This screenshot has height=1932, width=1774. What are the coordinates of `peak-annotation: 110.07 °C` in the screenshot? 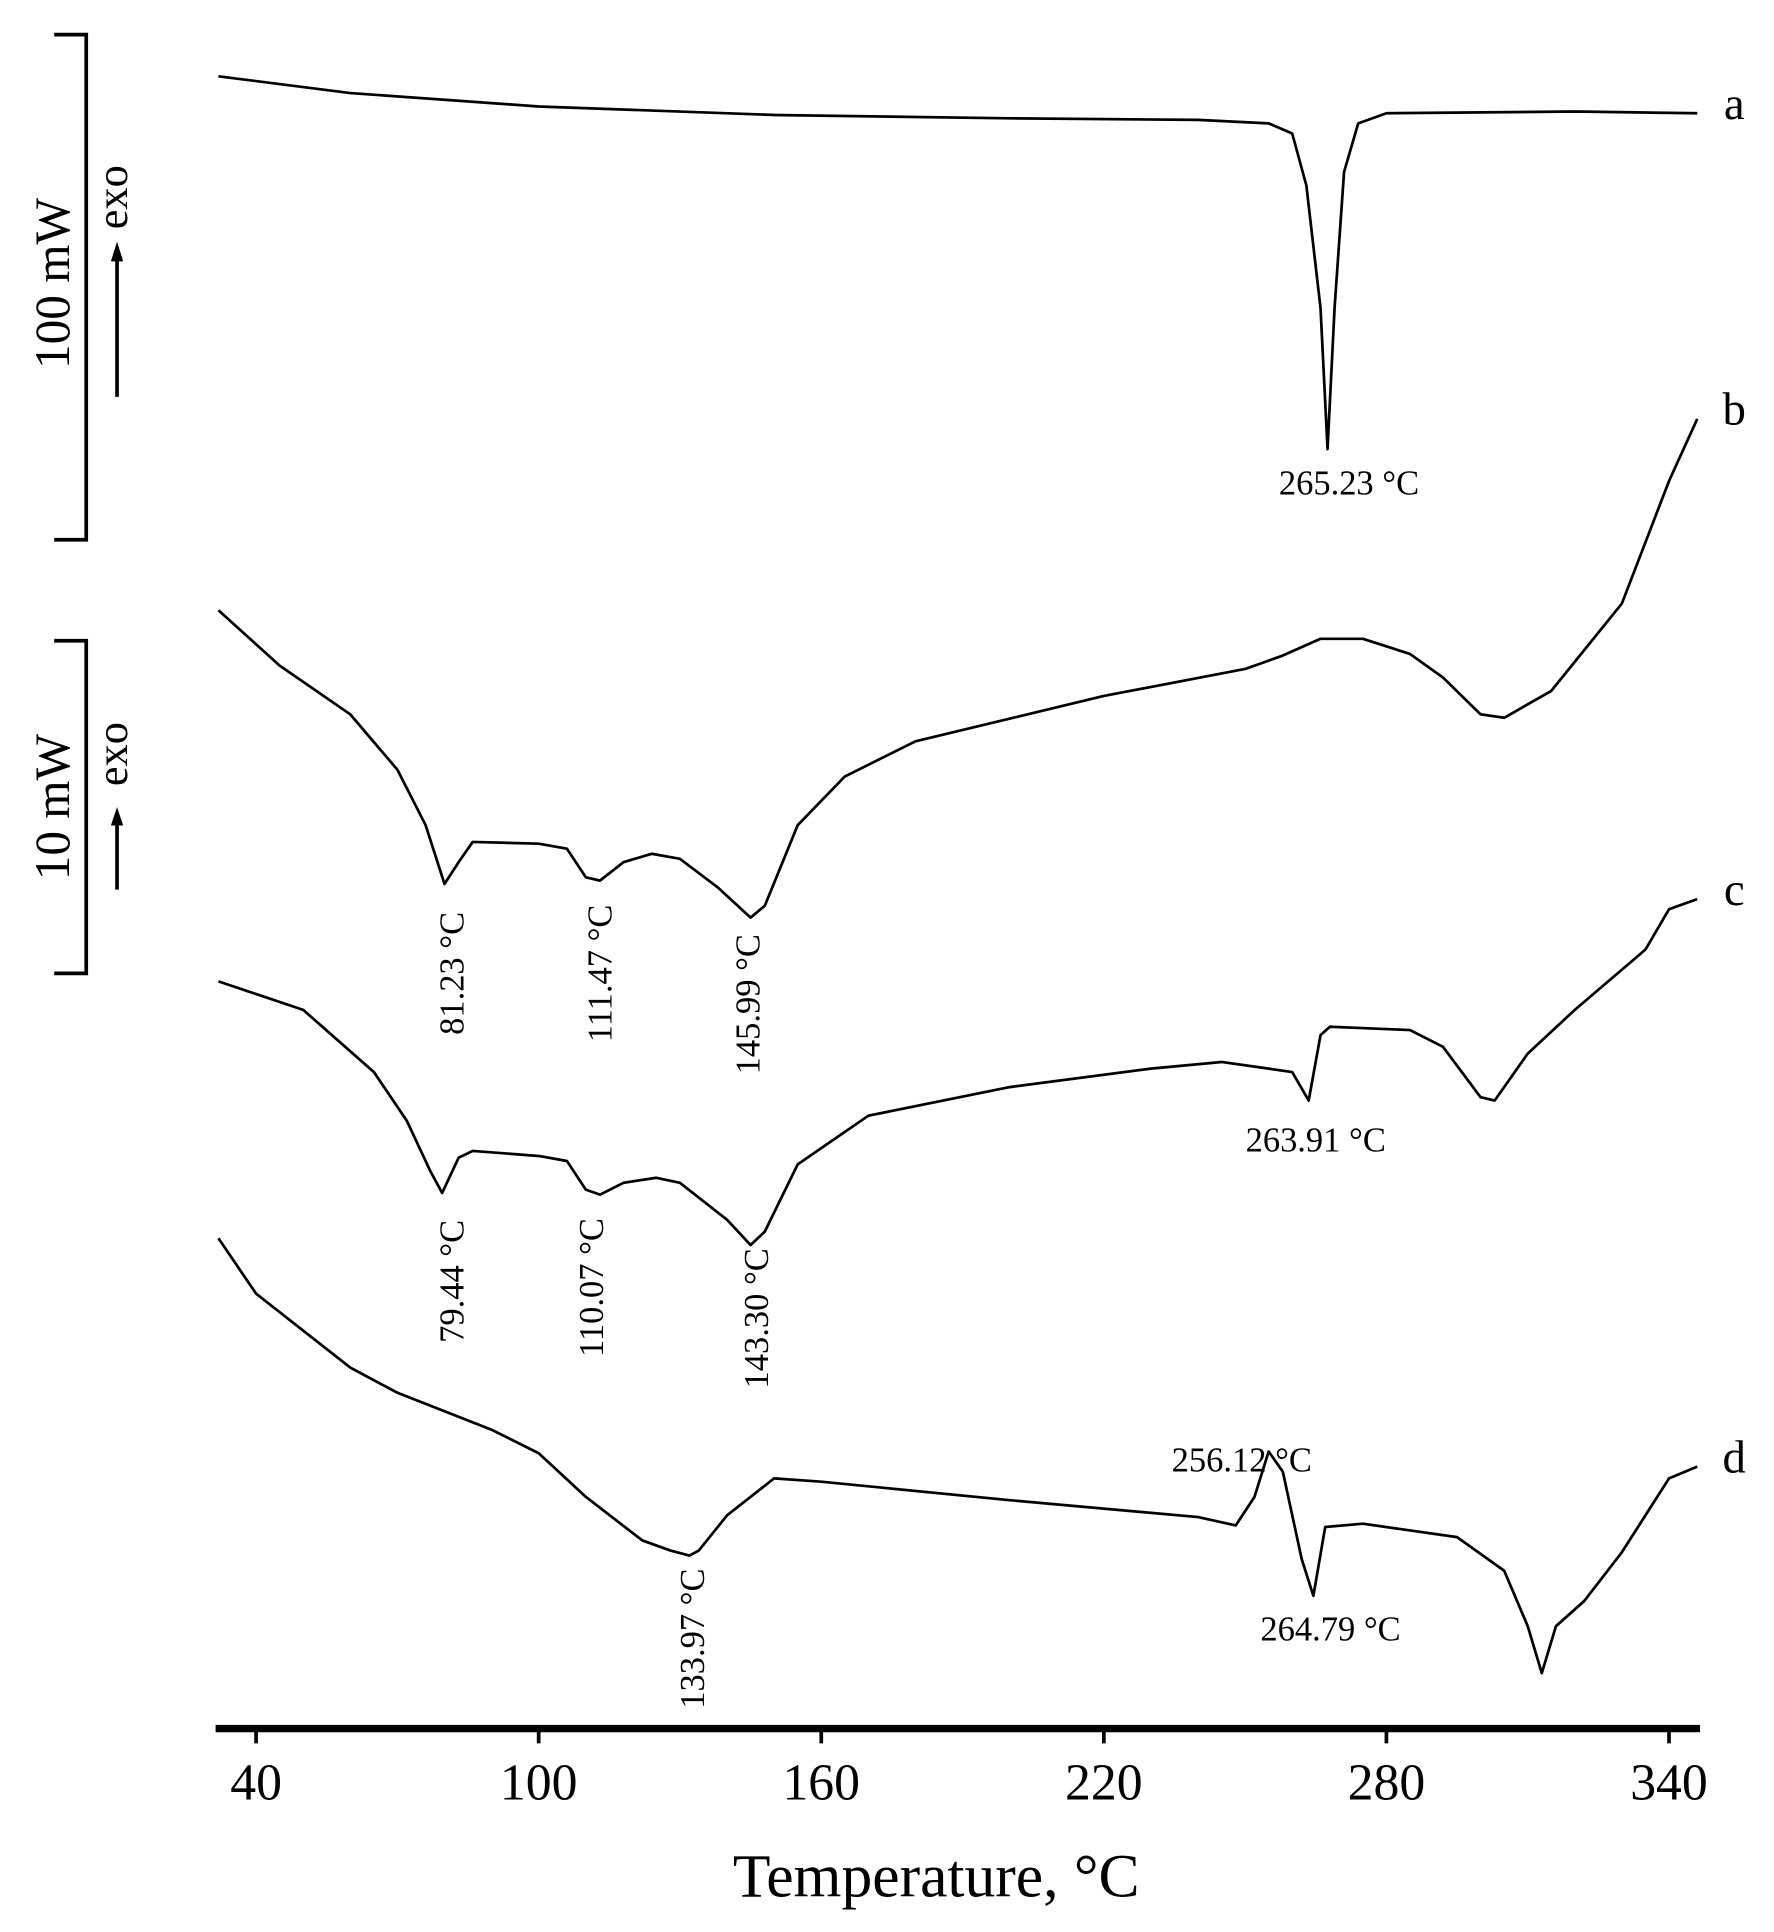 It's located at (592, 1287).